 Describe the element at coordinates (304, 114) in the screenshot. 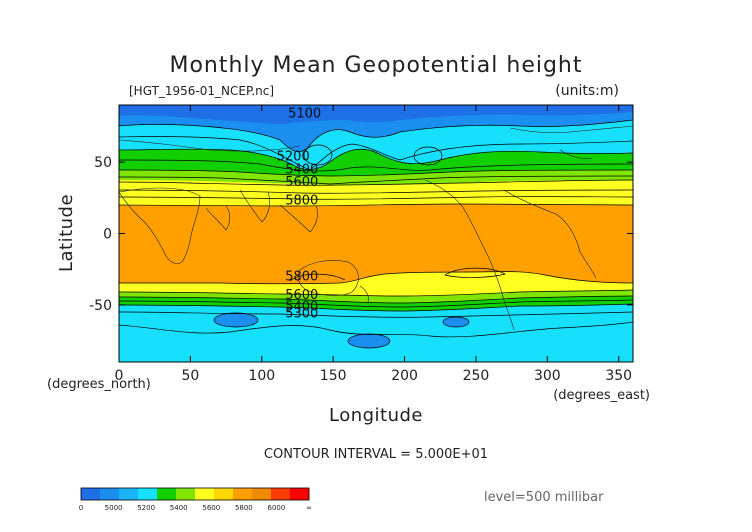

I see `contour-label: 5100` at that location.